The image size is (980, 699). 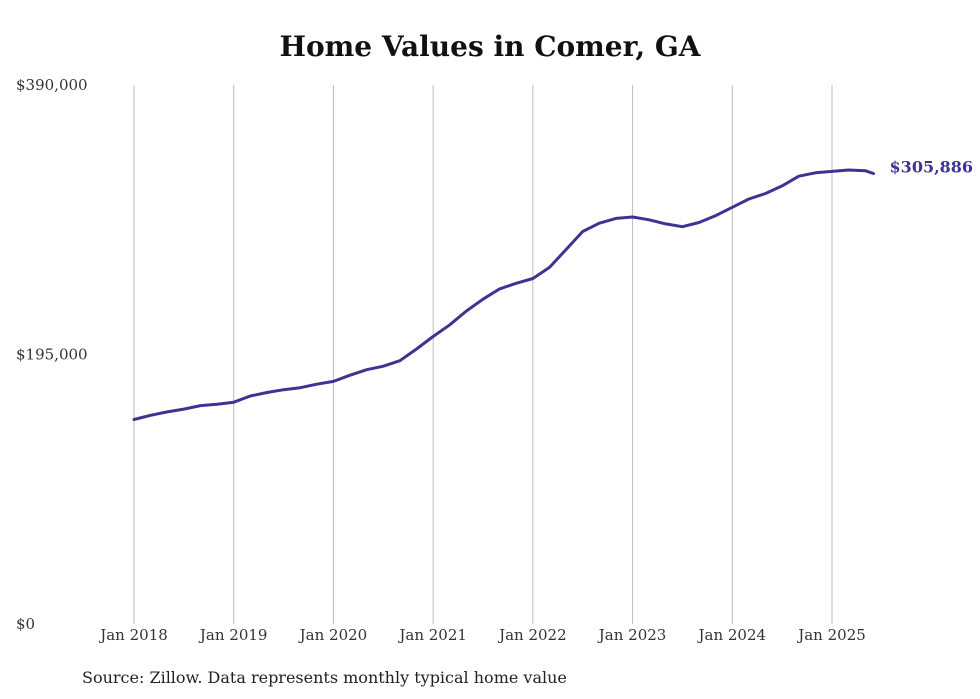 I want to click on y-tick-label: $0, so click(x=25, y=624).